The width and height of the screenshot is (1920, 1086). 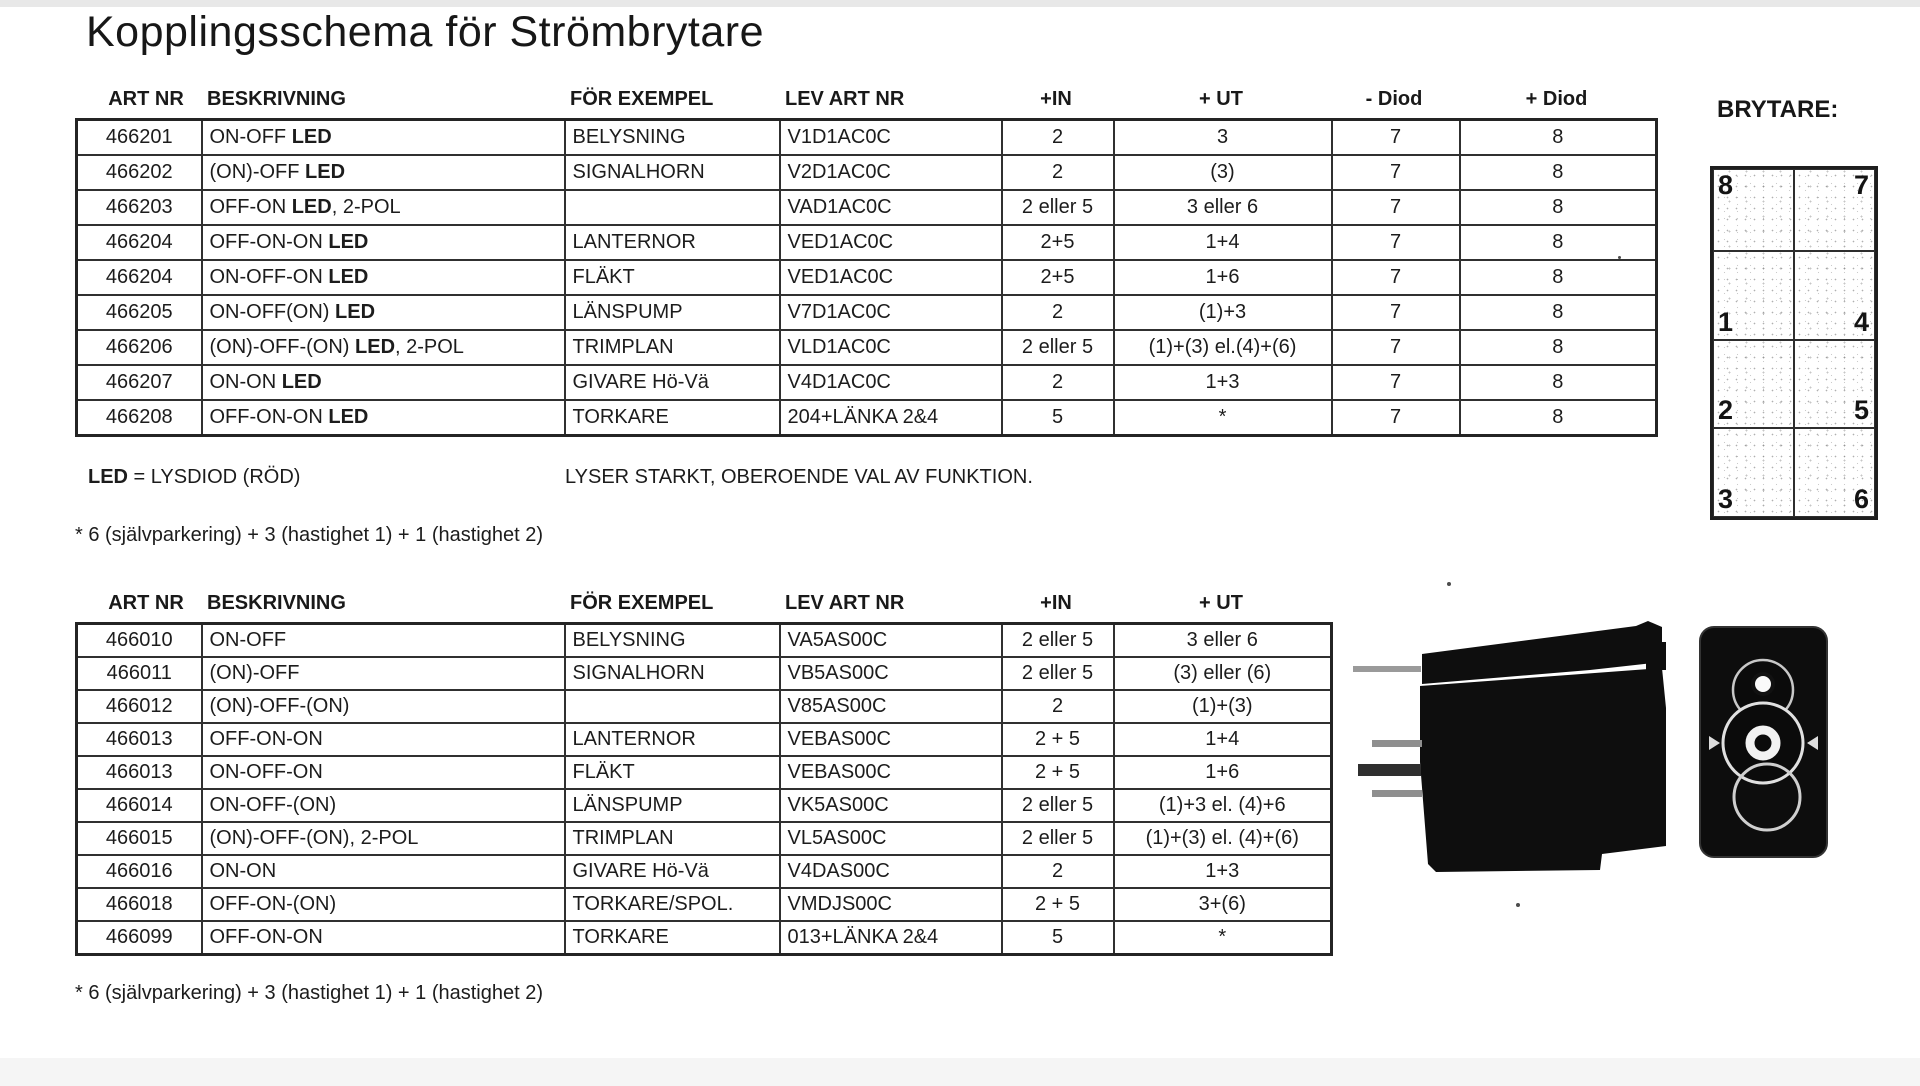 I want to click on column-header: BESKRIVNING, so click(x=276, y=99).